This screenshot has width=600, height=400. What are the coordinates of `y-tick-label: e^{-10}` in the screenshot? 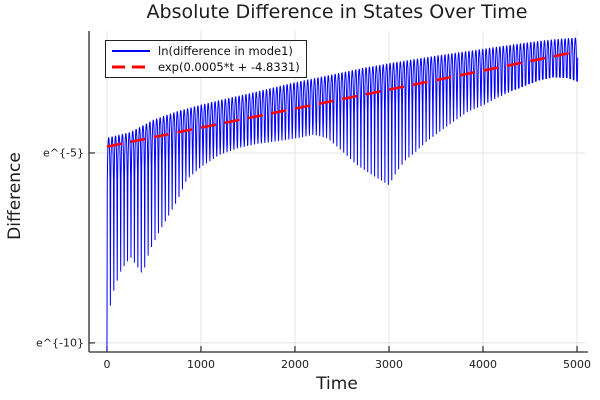 It's located at (60, 343).